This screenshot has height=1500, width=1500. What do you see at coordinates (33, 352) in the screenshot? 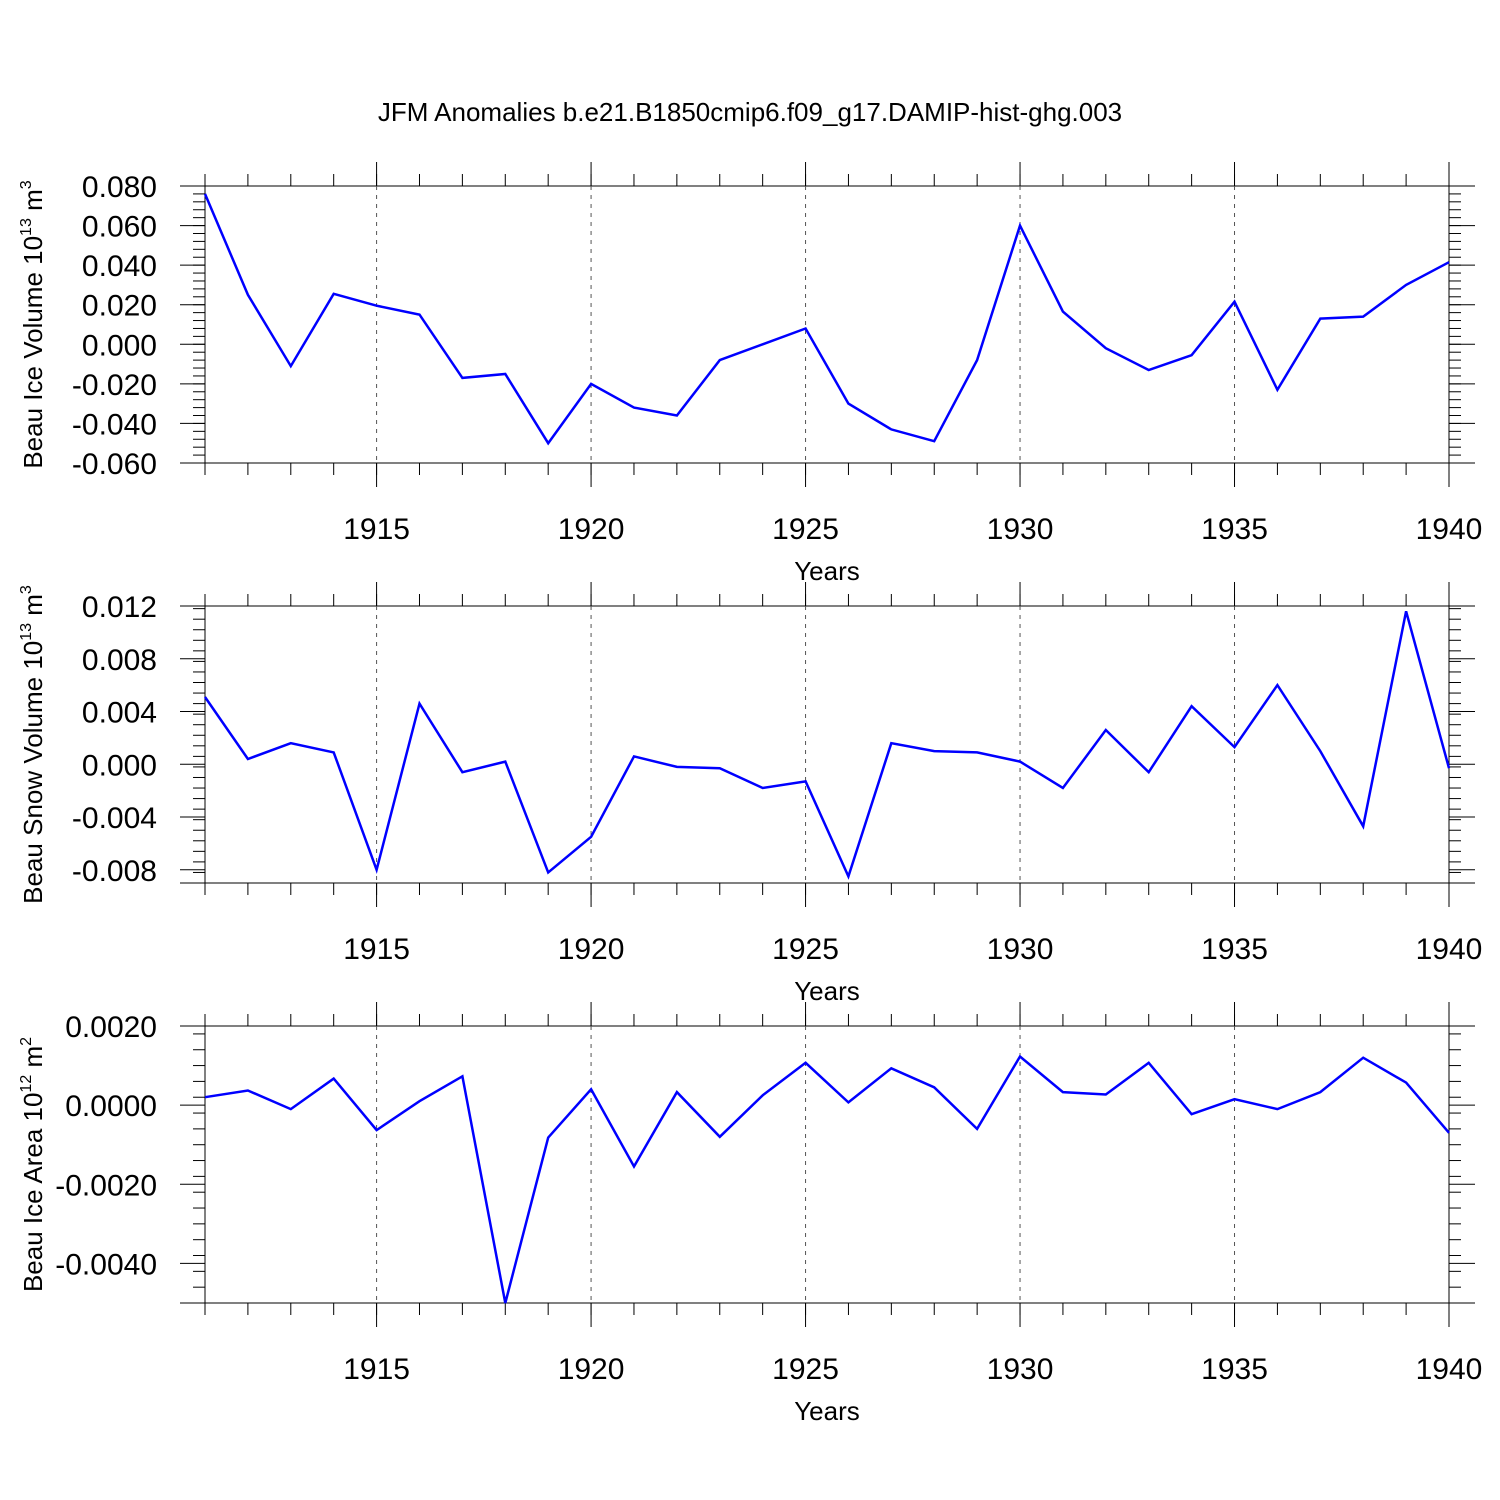
I see `y-axis-label-text: Beau Ice Volume 10` at bounding box center [33, 352].